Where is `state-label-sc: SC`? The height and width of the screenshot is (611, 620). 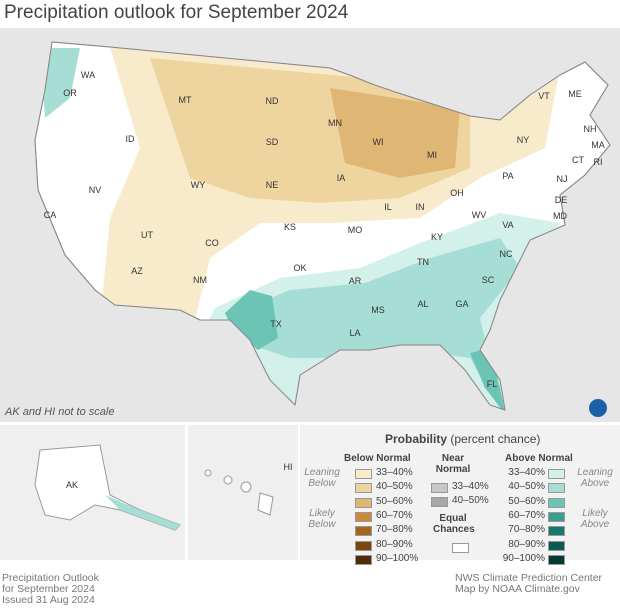 state-label-sc: SC is located at coordinates (488, 280).